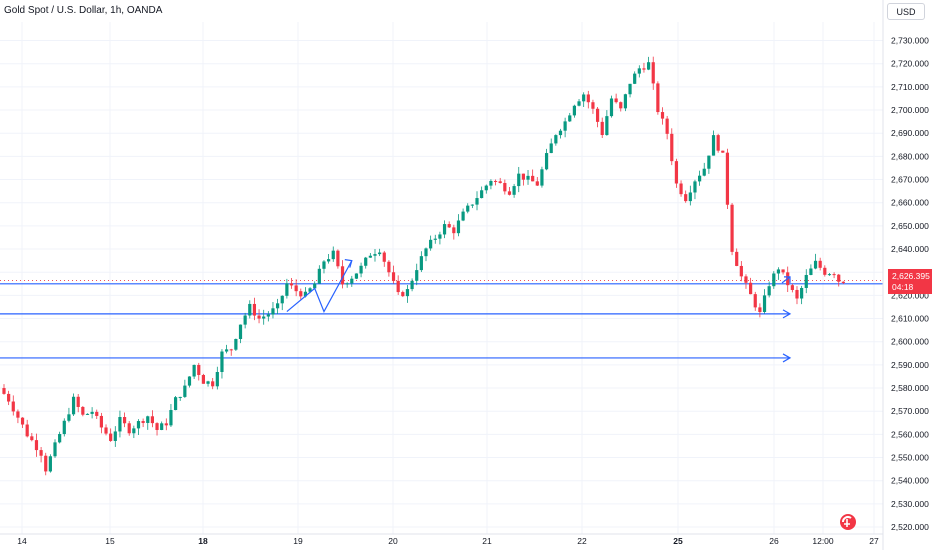 Image resolution: width=932 pixels, height=555 pixels. Describe the element at coordinates (786, 280) in the screenshot. I see `current-arrow-icon` at that location.